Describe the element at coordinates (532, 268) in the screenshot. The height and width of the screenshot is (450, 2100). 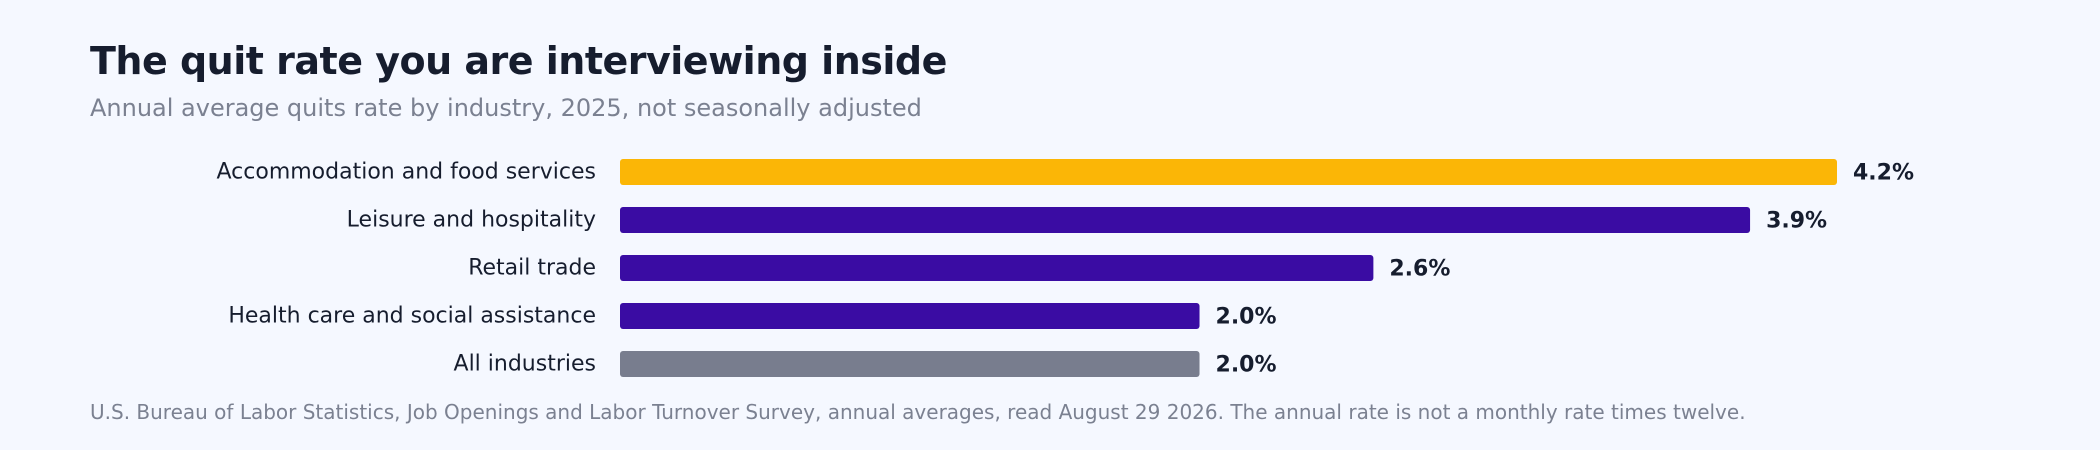
I see `category-label: Retail trade` at that location.